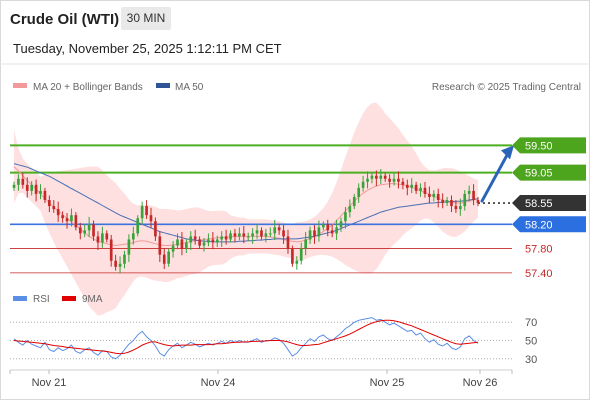  I want to click on x-tick-label: Nov 24, so click(218, 383).